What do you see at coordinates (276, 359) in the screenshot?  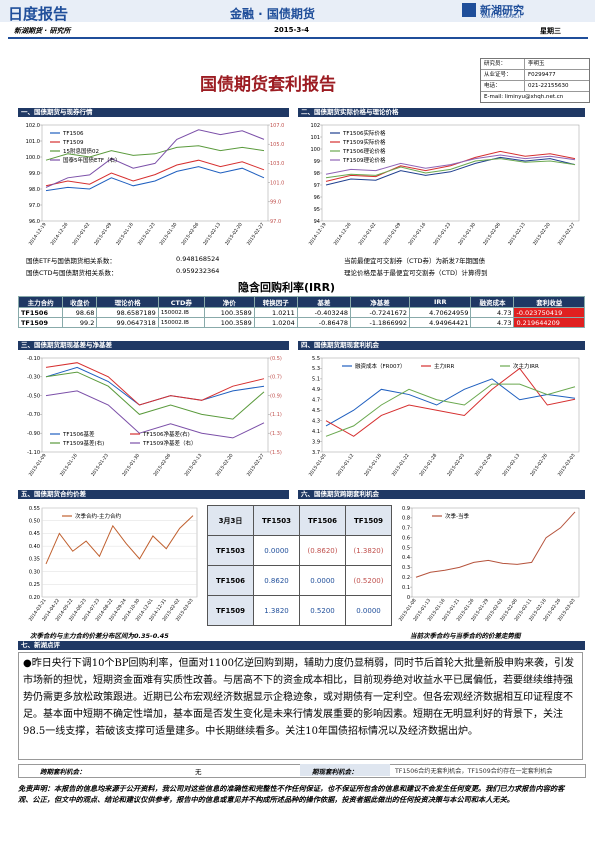 I see `y2-tick-label: (0.5)` at bounding box center [276, 359].